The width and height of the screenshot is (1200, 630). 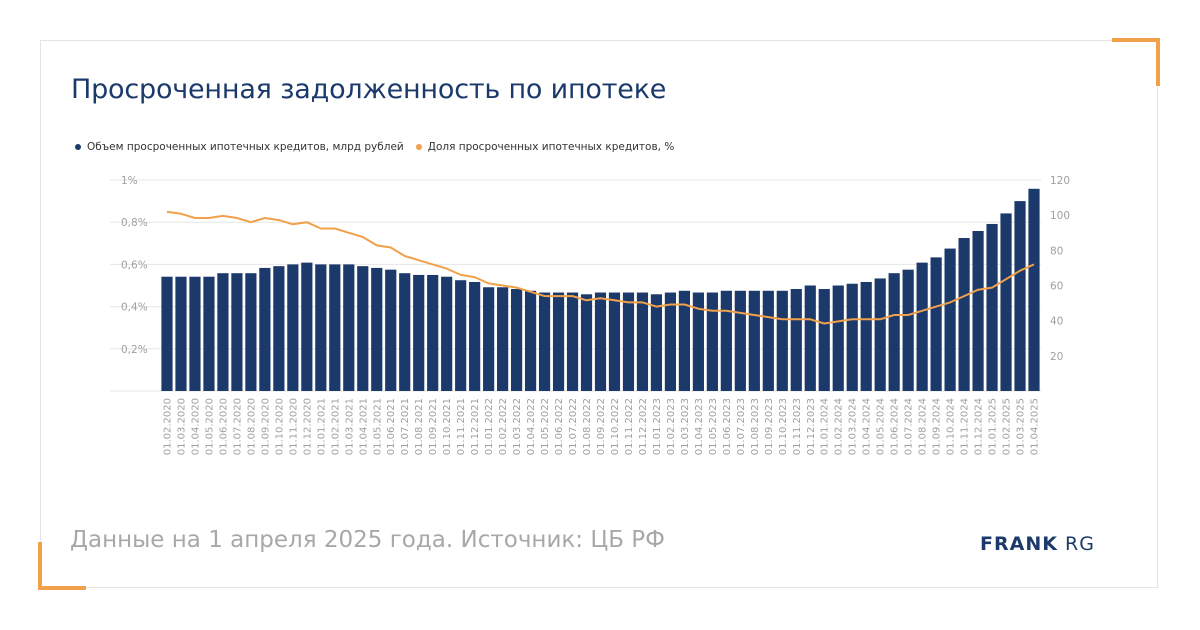 I want to click on x-tick-label: 01.07.2022, so click(x=573, y=426).